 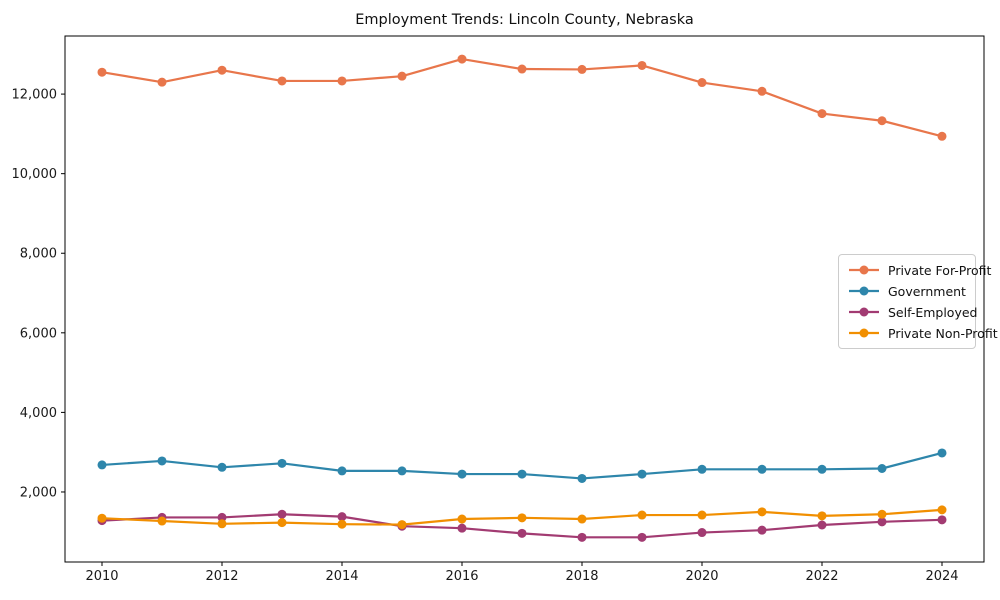 What do you see at coordinates (38, 254) in the screenshot?
I see `y-tick-label: 8,000` at bounding box center [38, 254].